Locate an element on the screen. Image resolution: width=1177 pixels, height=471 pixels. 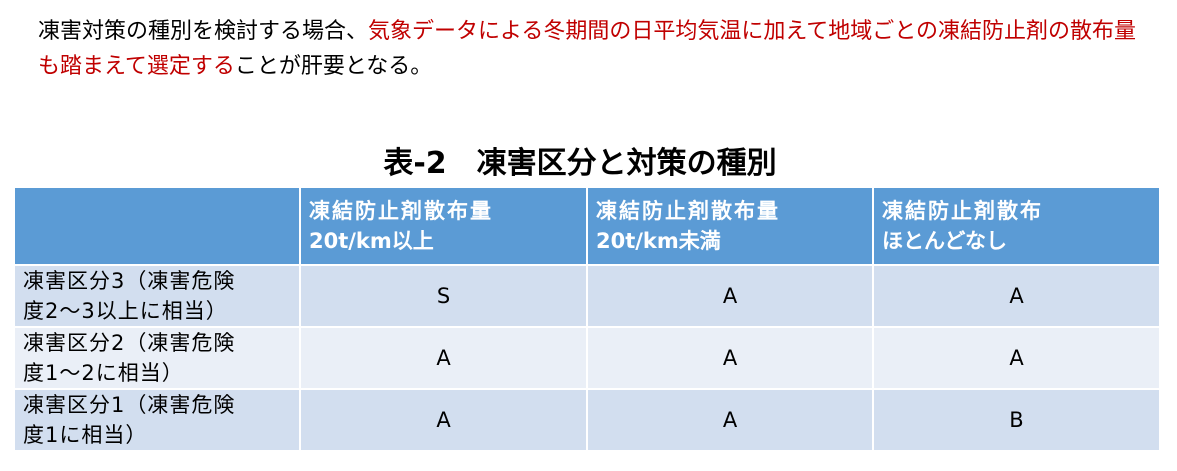
header-cell-empty is located at coordinates (157, 226).